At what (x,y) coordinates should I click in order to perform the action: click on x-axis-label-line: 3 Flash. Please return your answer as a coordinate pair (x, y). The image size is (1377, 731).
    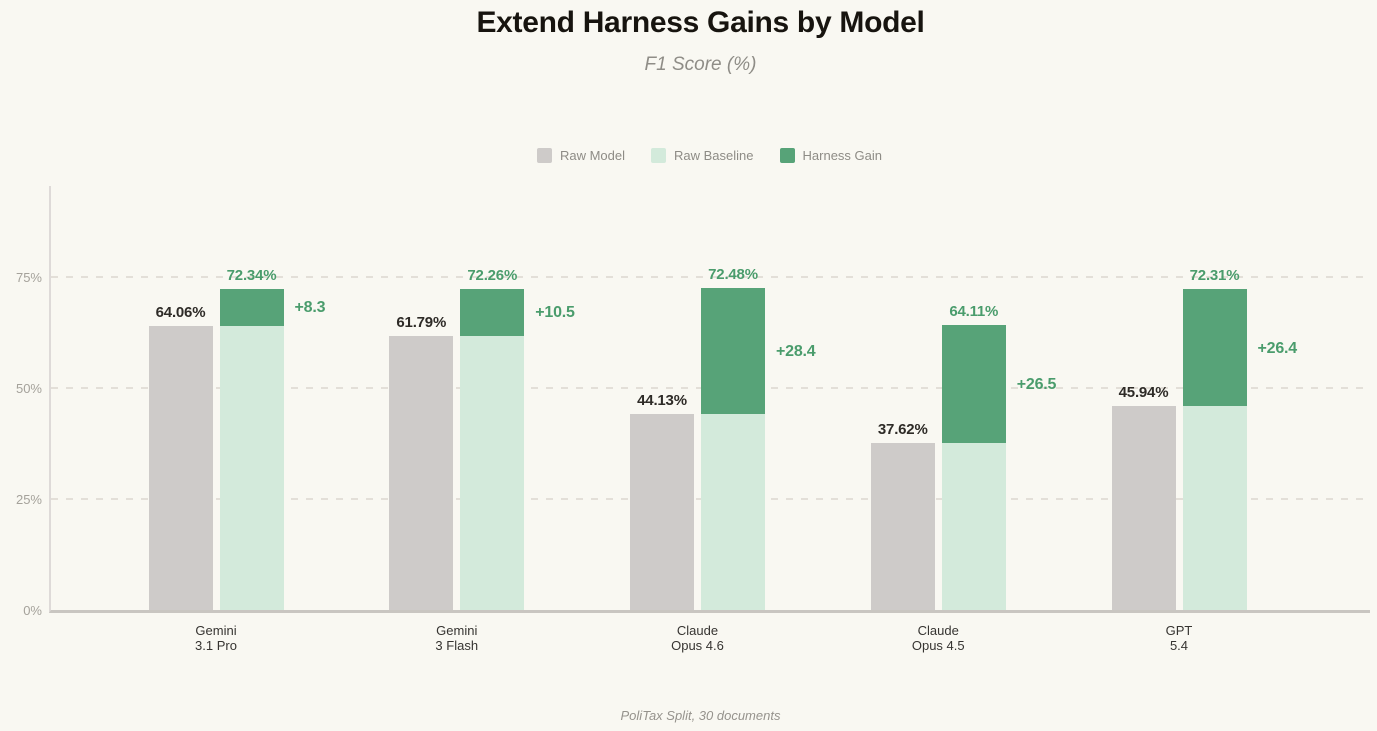
    Looking at the image, I should click on (457, 645).